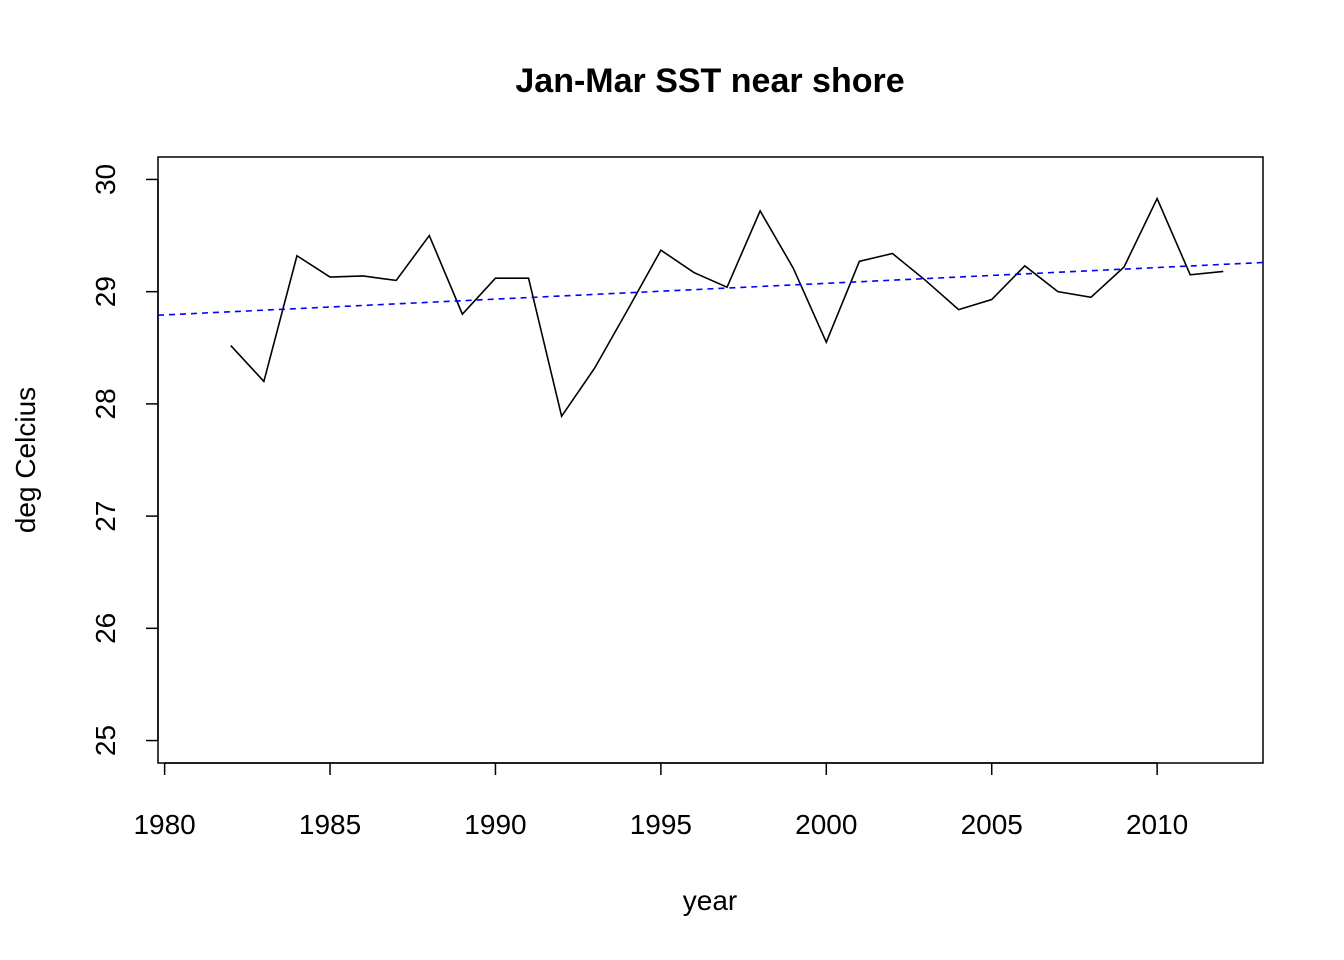  I want to click on x-tick-label: 2000, so click(826, 824).